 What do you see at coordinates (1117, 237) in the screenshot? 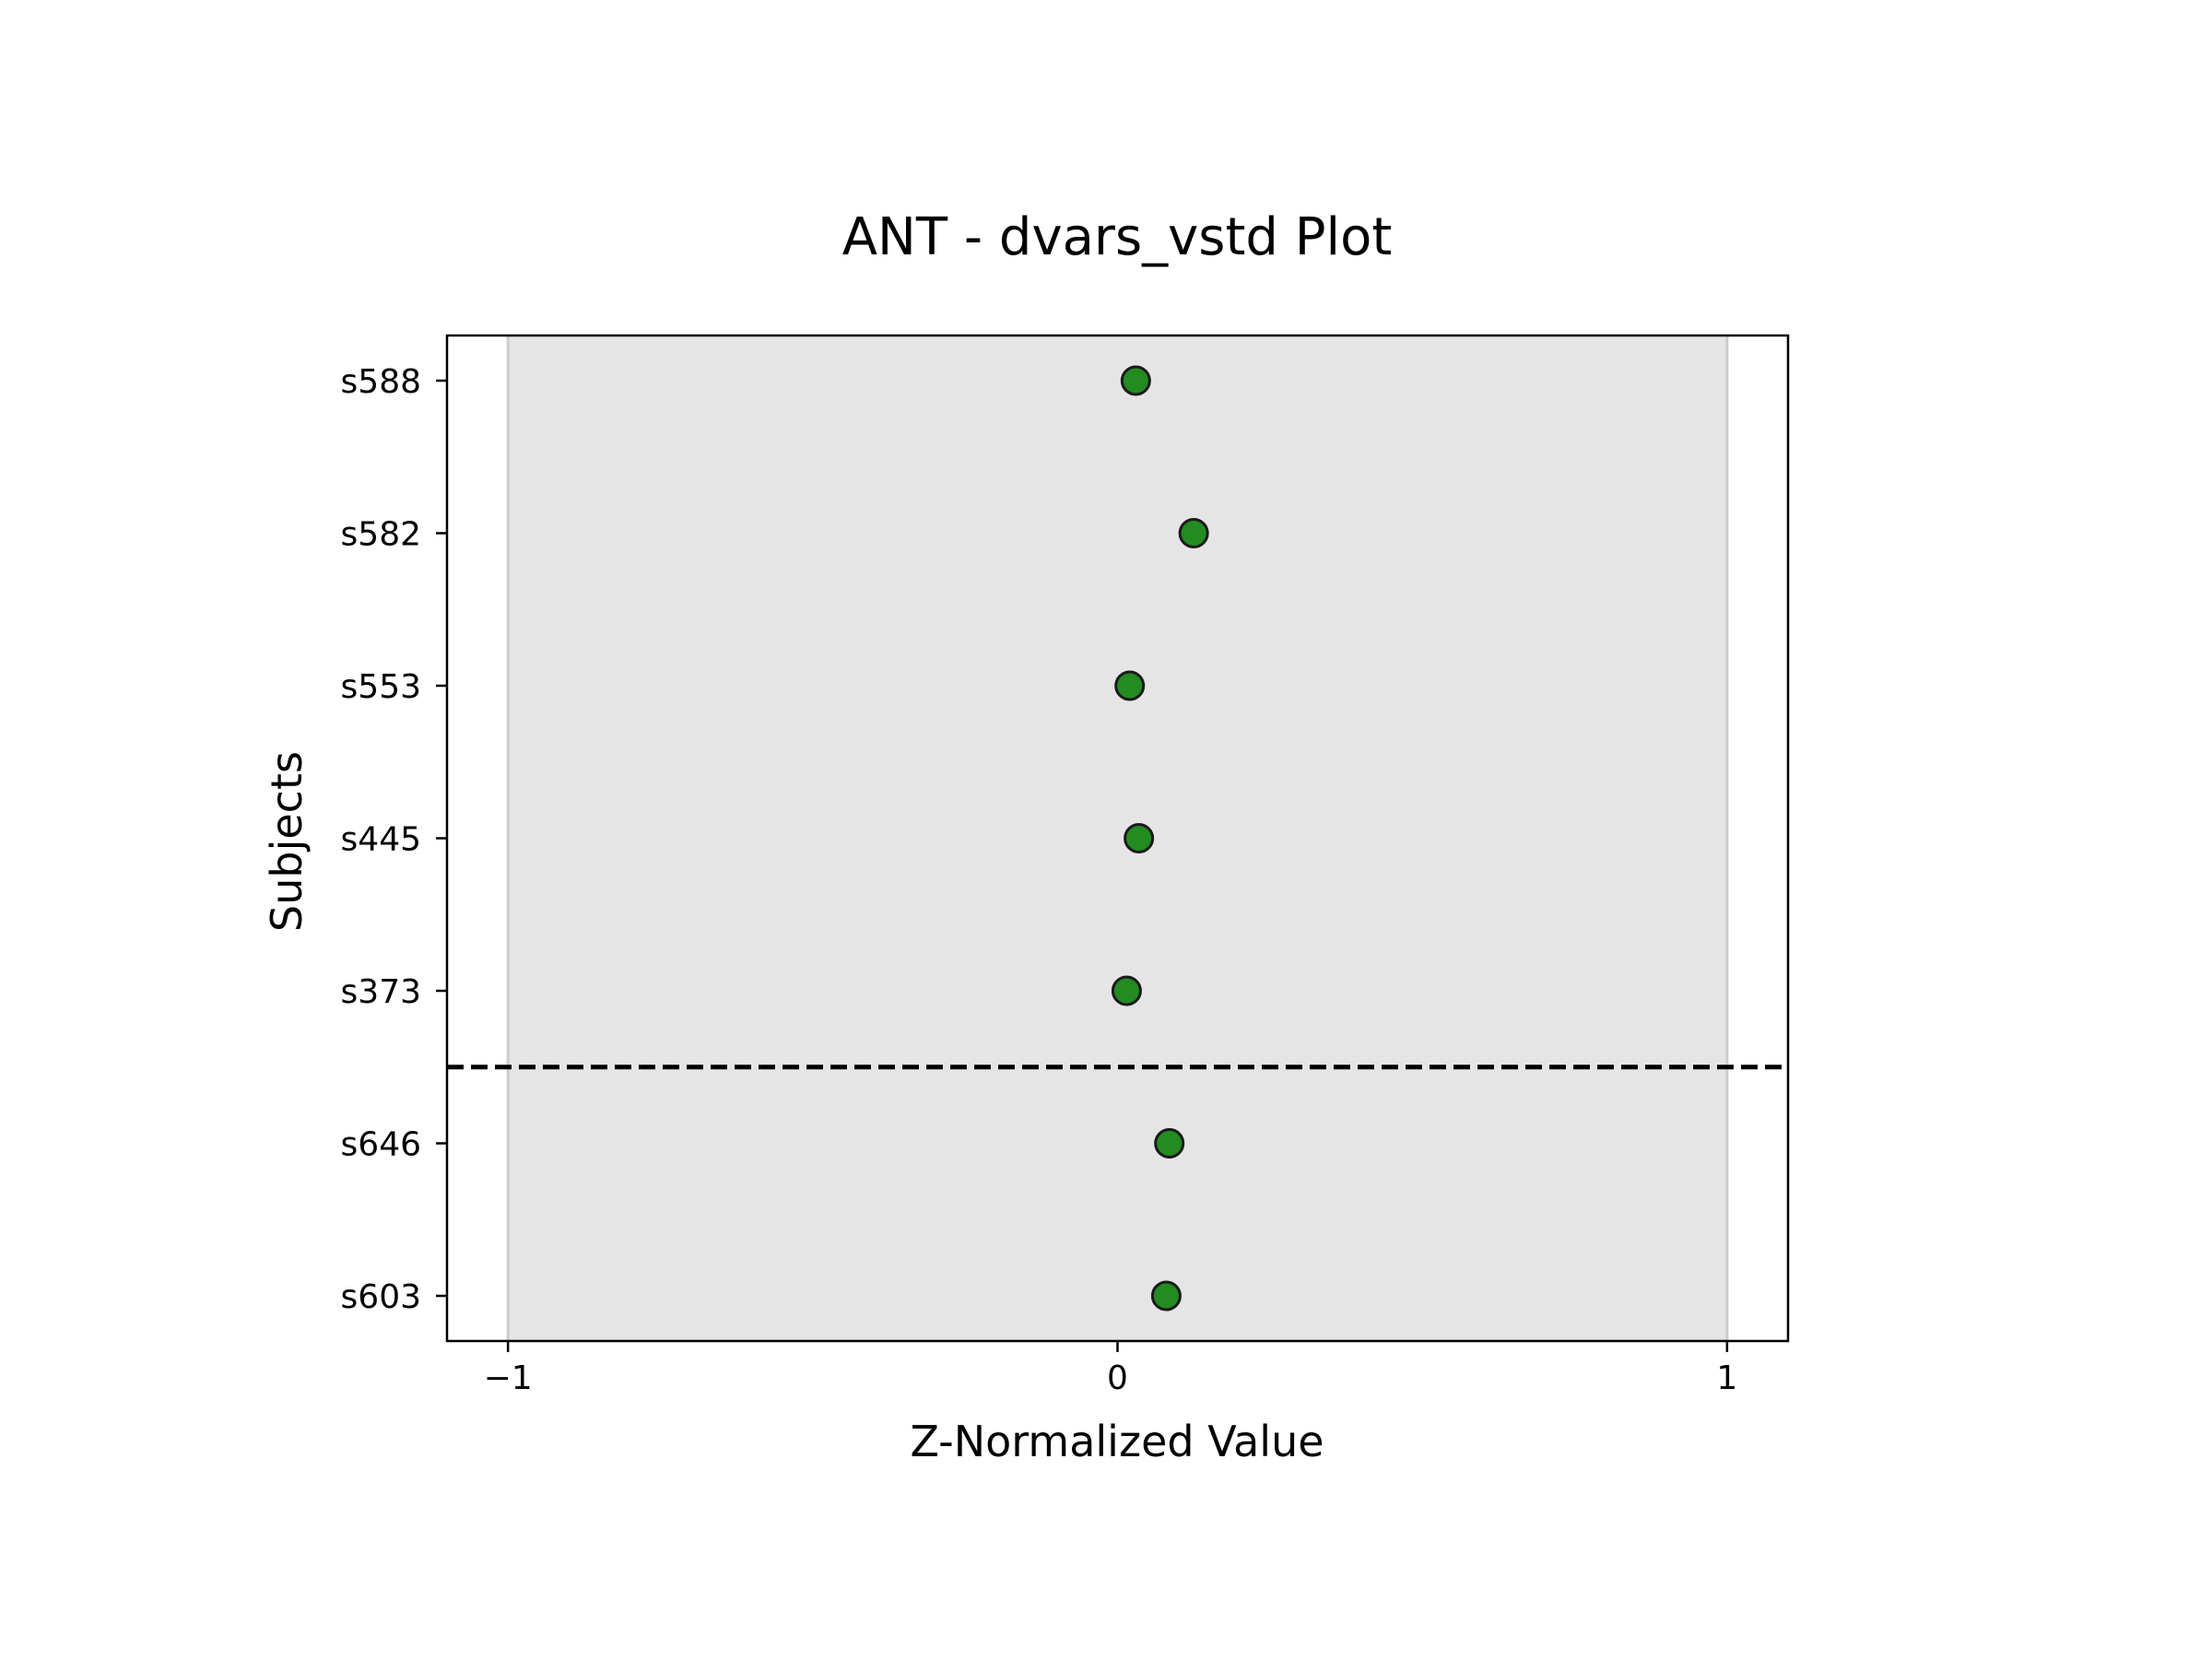
I see `chart-title: ANT - dvars_vstd Plot` at bounding box center [1117, 237].